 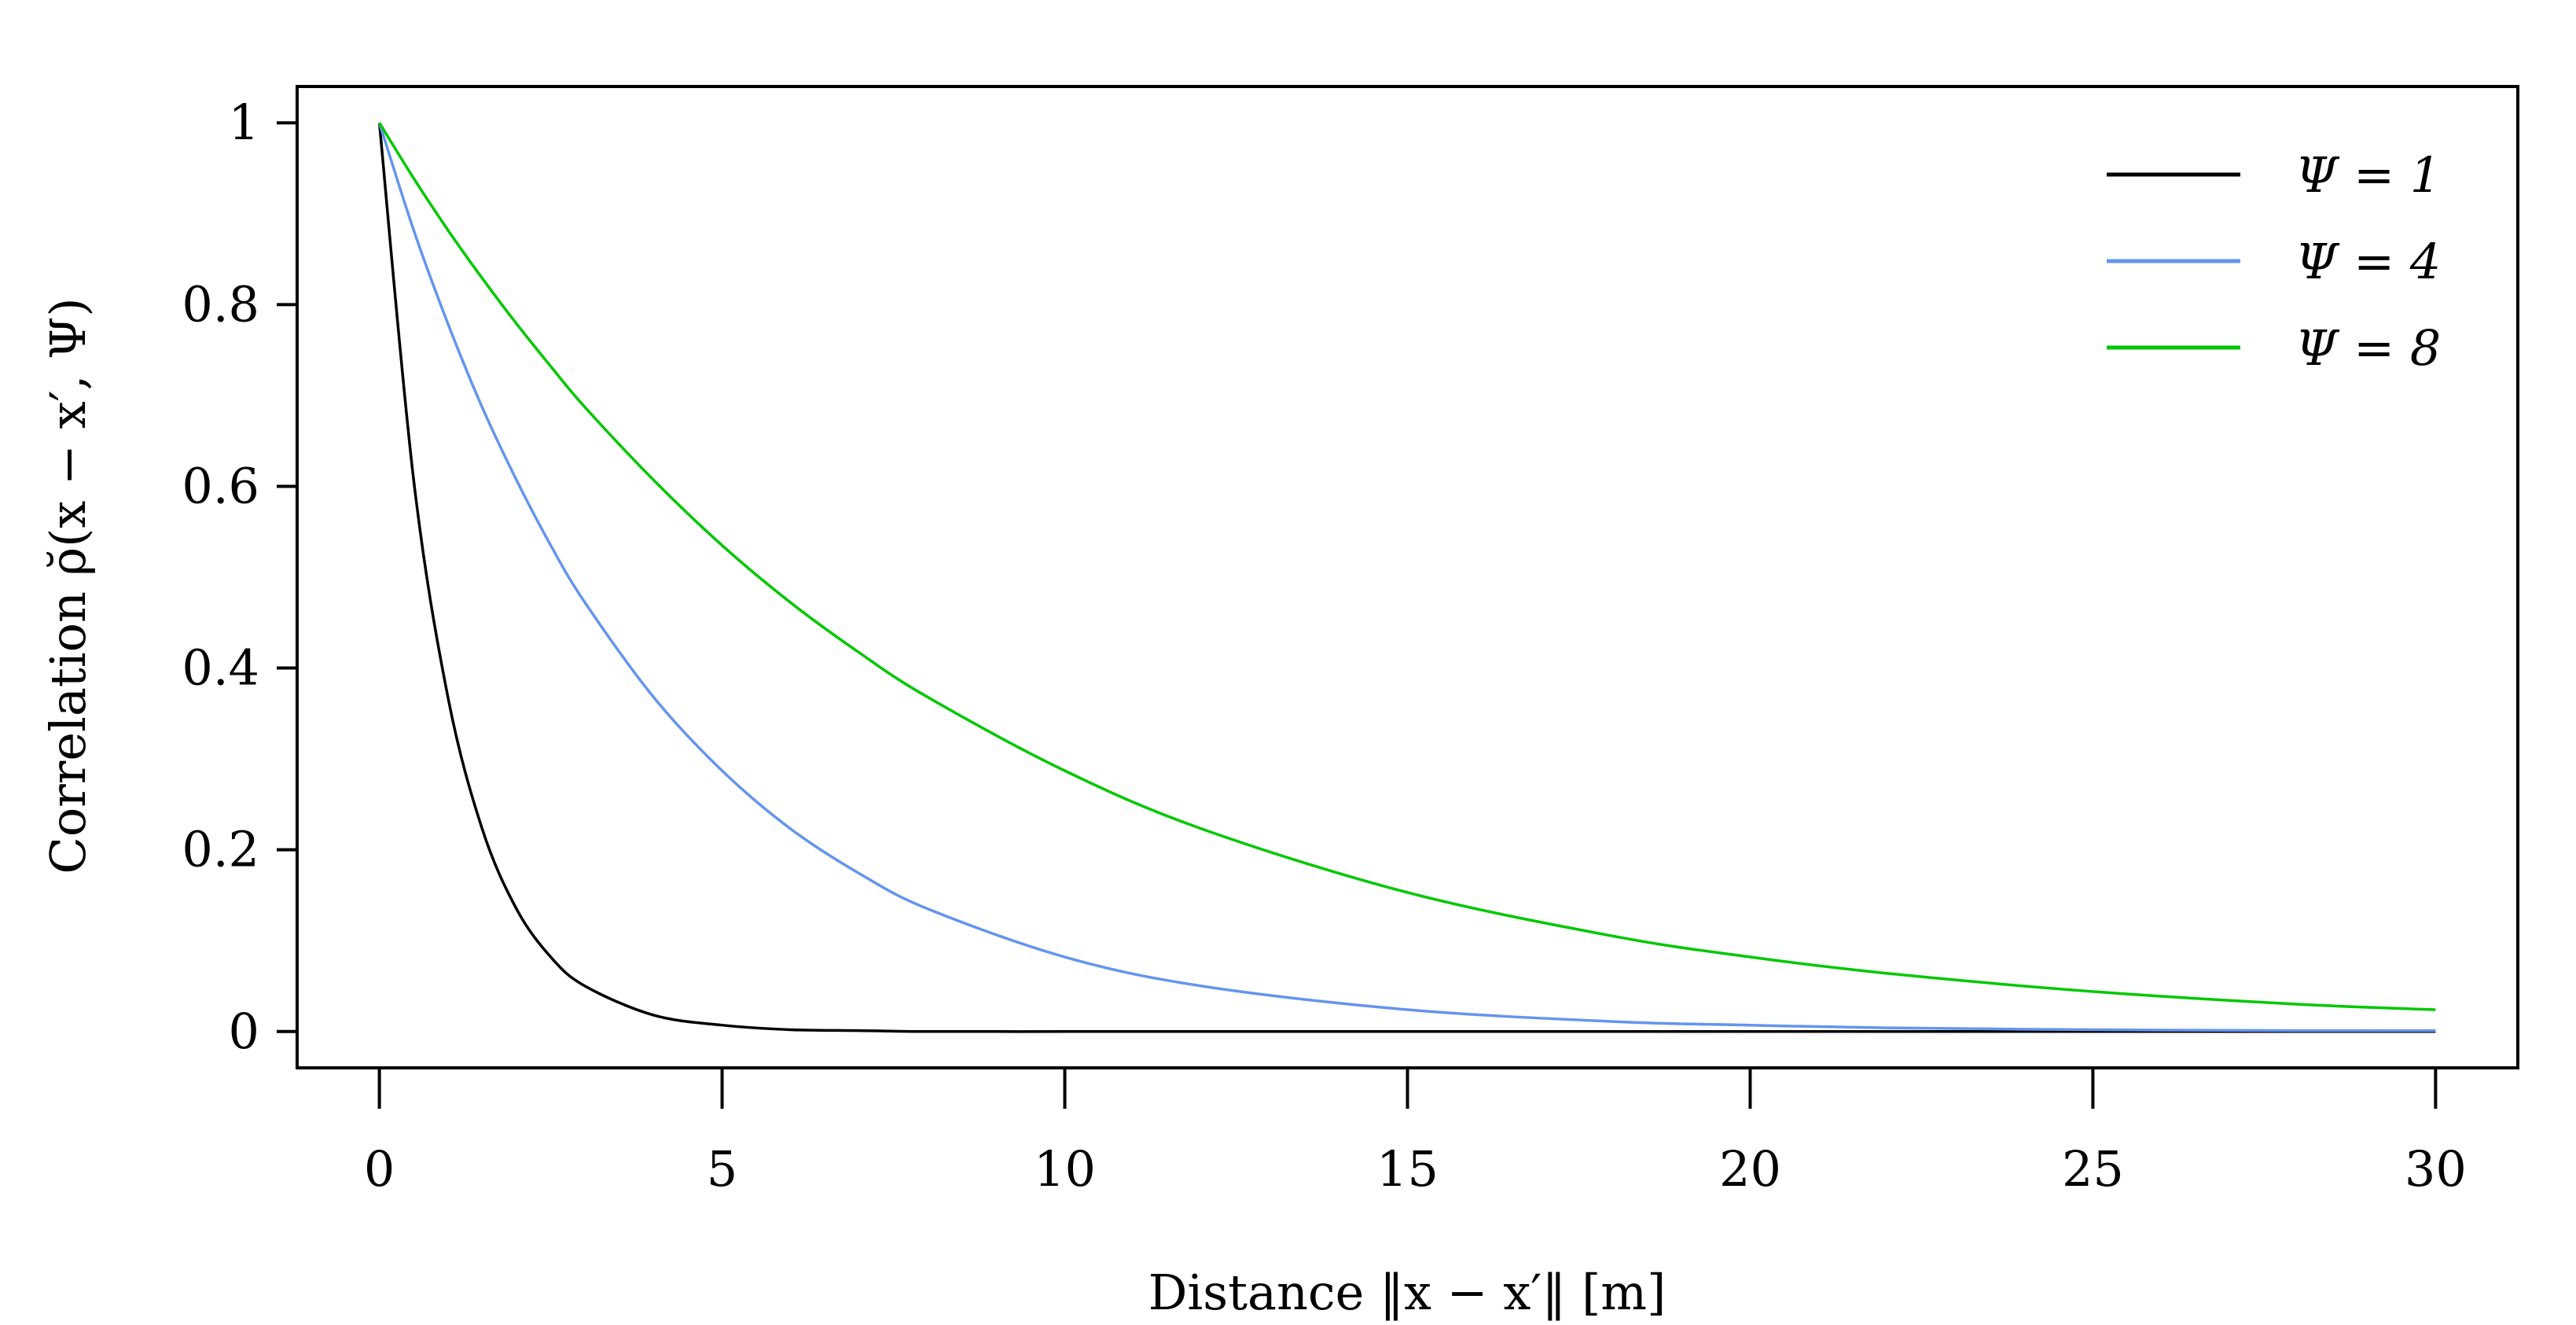 I want to click on x-axis: 0 5 10 15 20 25 30, so click(x=1415, y=1133).